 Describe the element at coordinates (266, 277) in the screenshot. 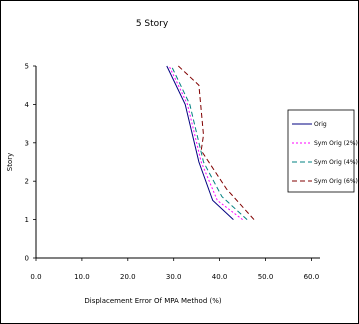

I see `x-tick-label: 50.0` at that location.